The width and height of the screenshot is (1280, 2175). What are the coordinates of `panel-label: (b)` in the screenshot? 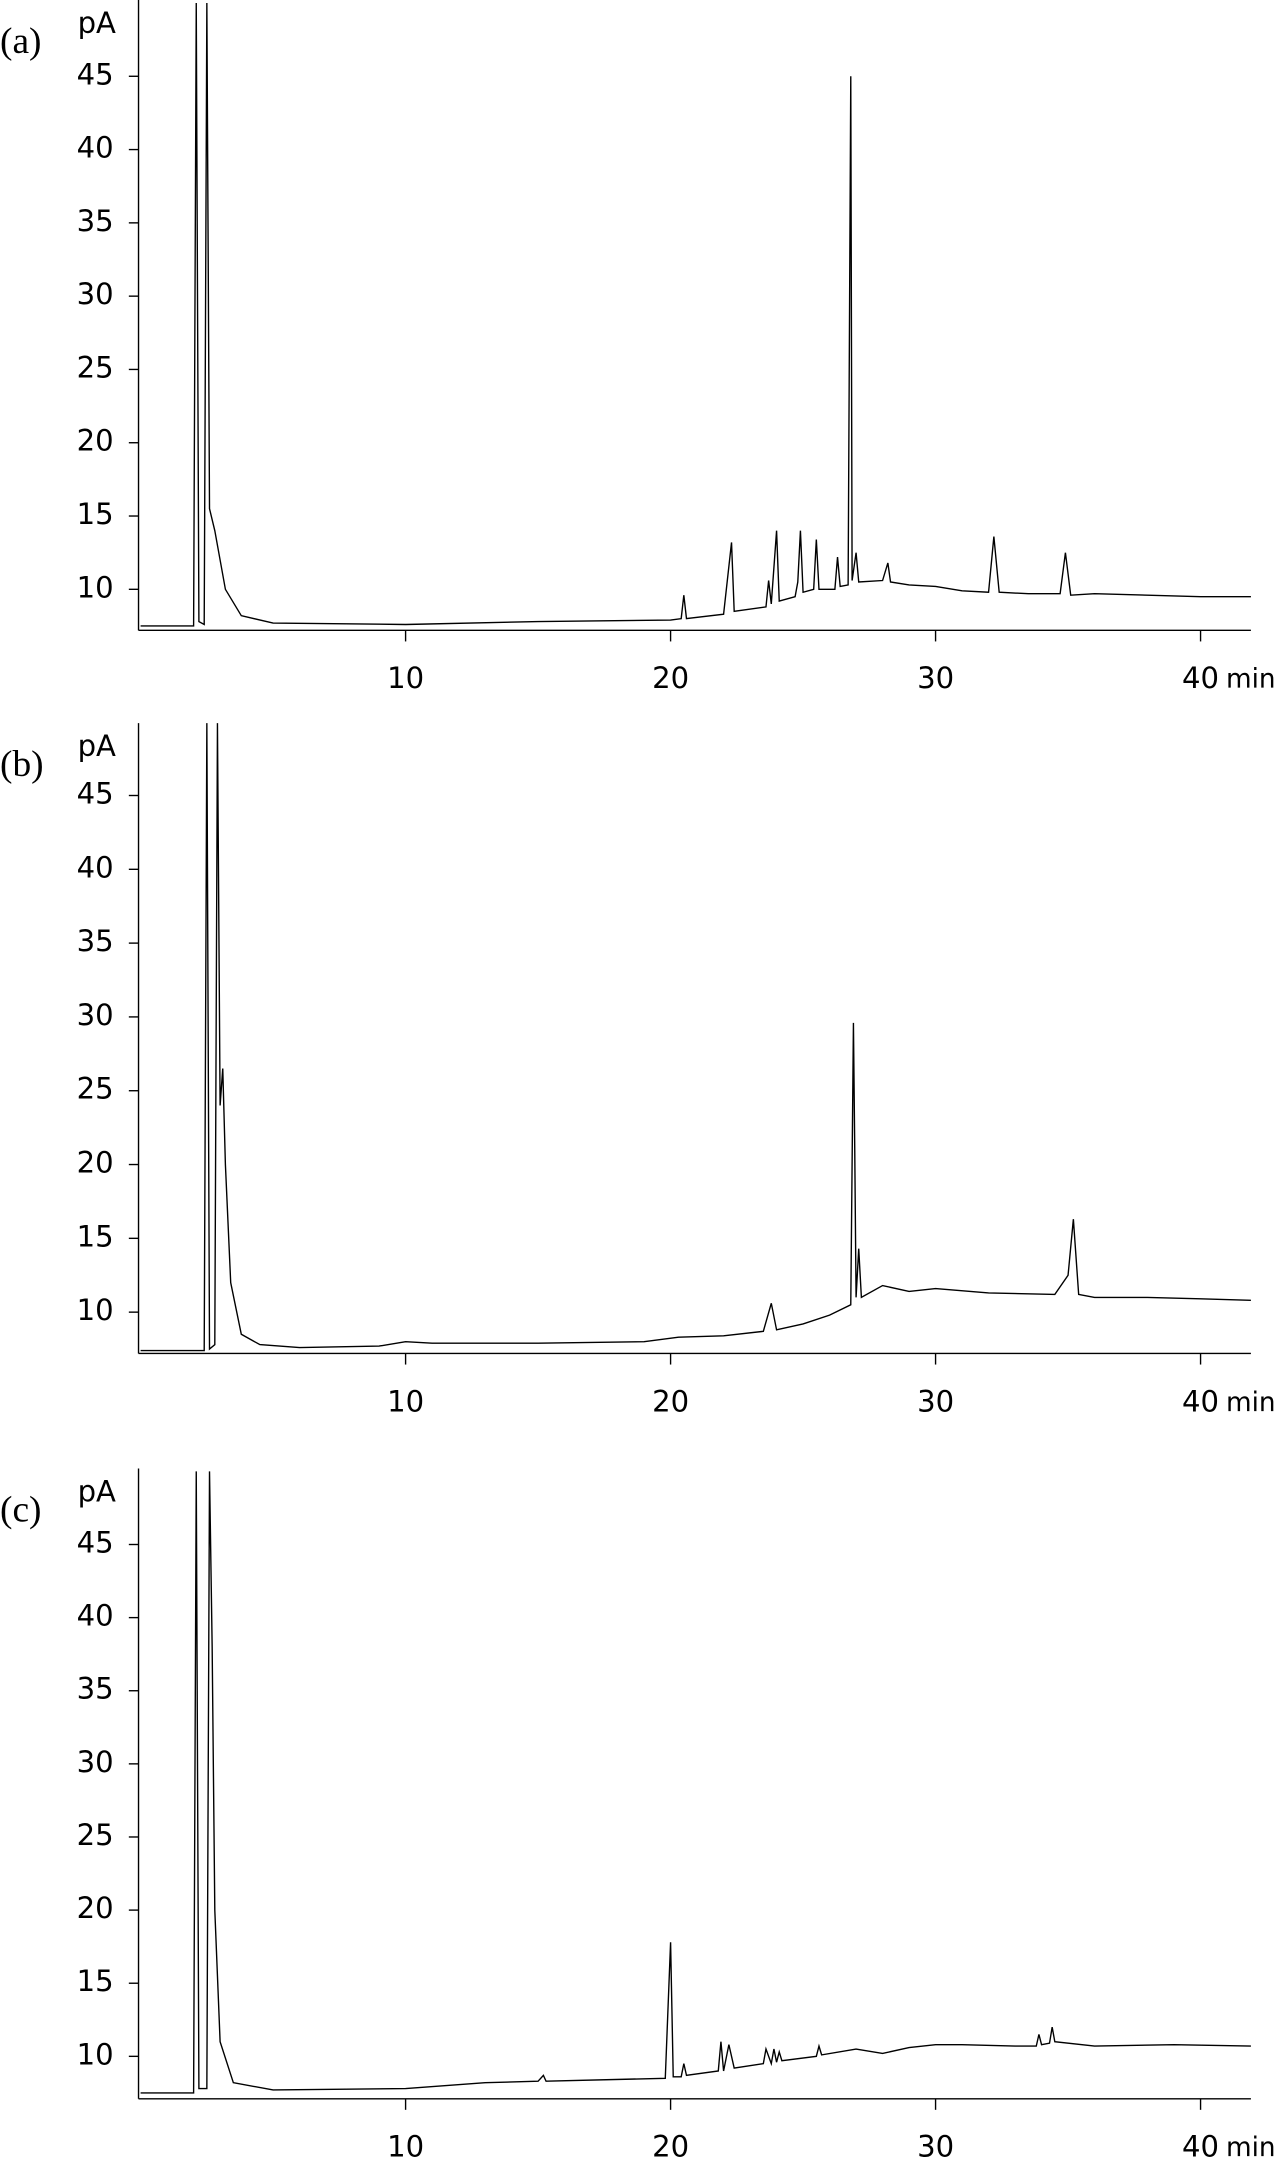 It's located at (22, 764).